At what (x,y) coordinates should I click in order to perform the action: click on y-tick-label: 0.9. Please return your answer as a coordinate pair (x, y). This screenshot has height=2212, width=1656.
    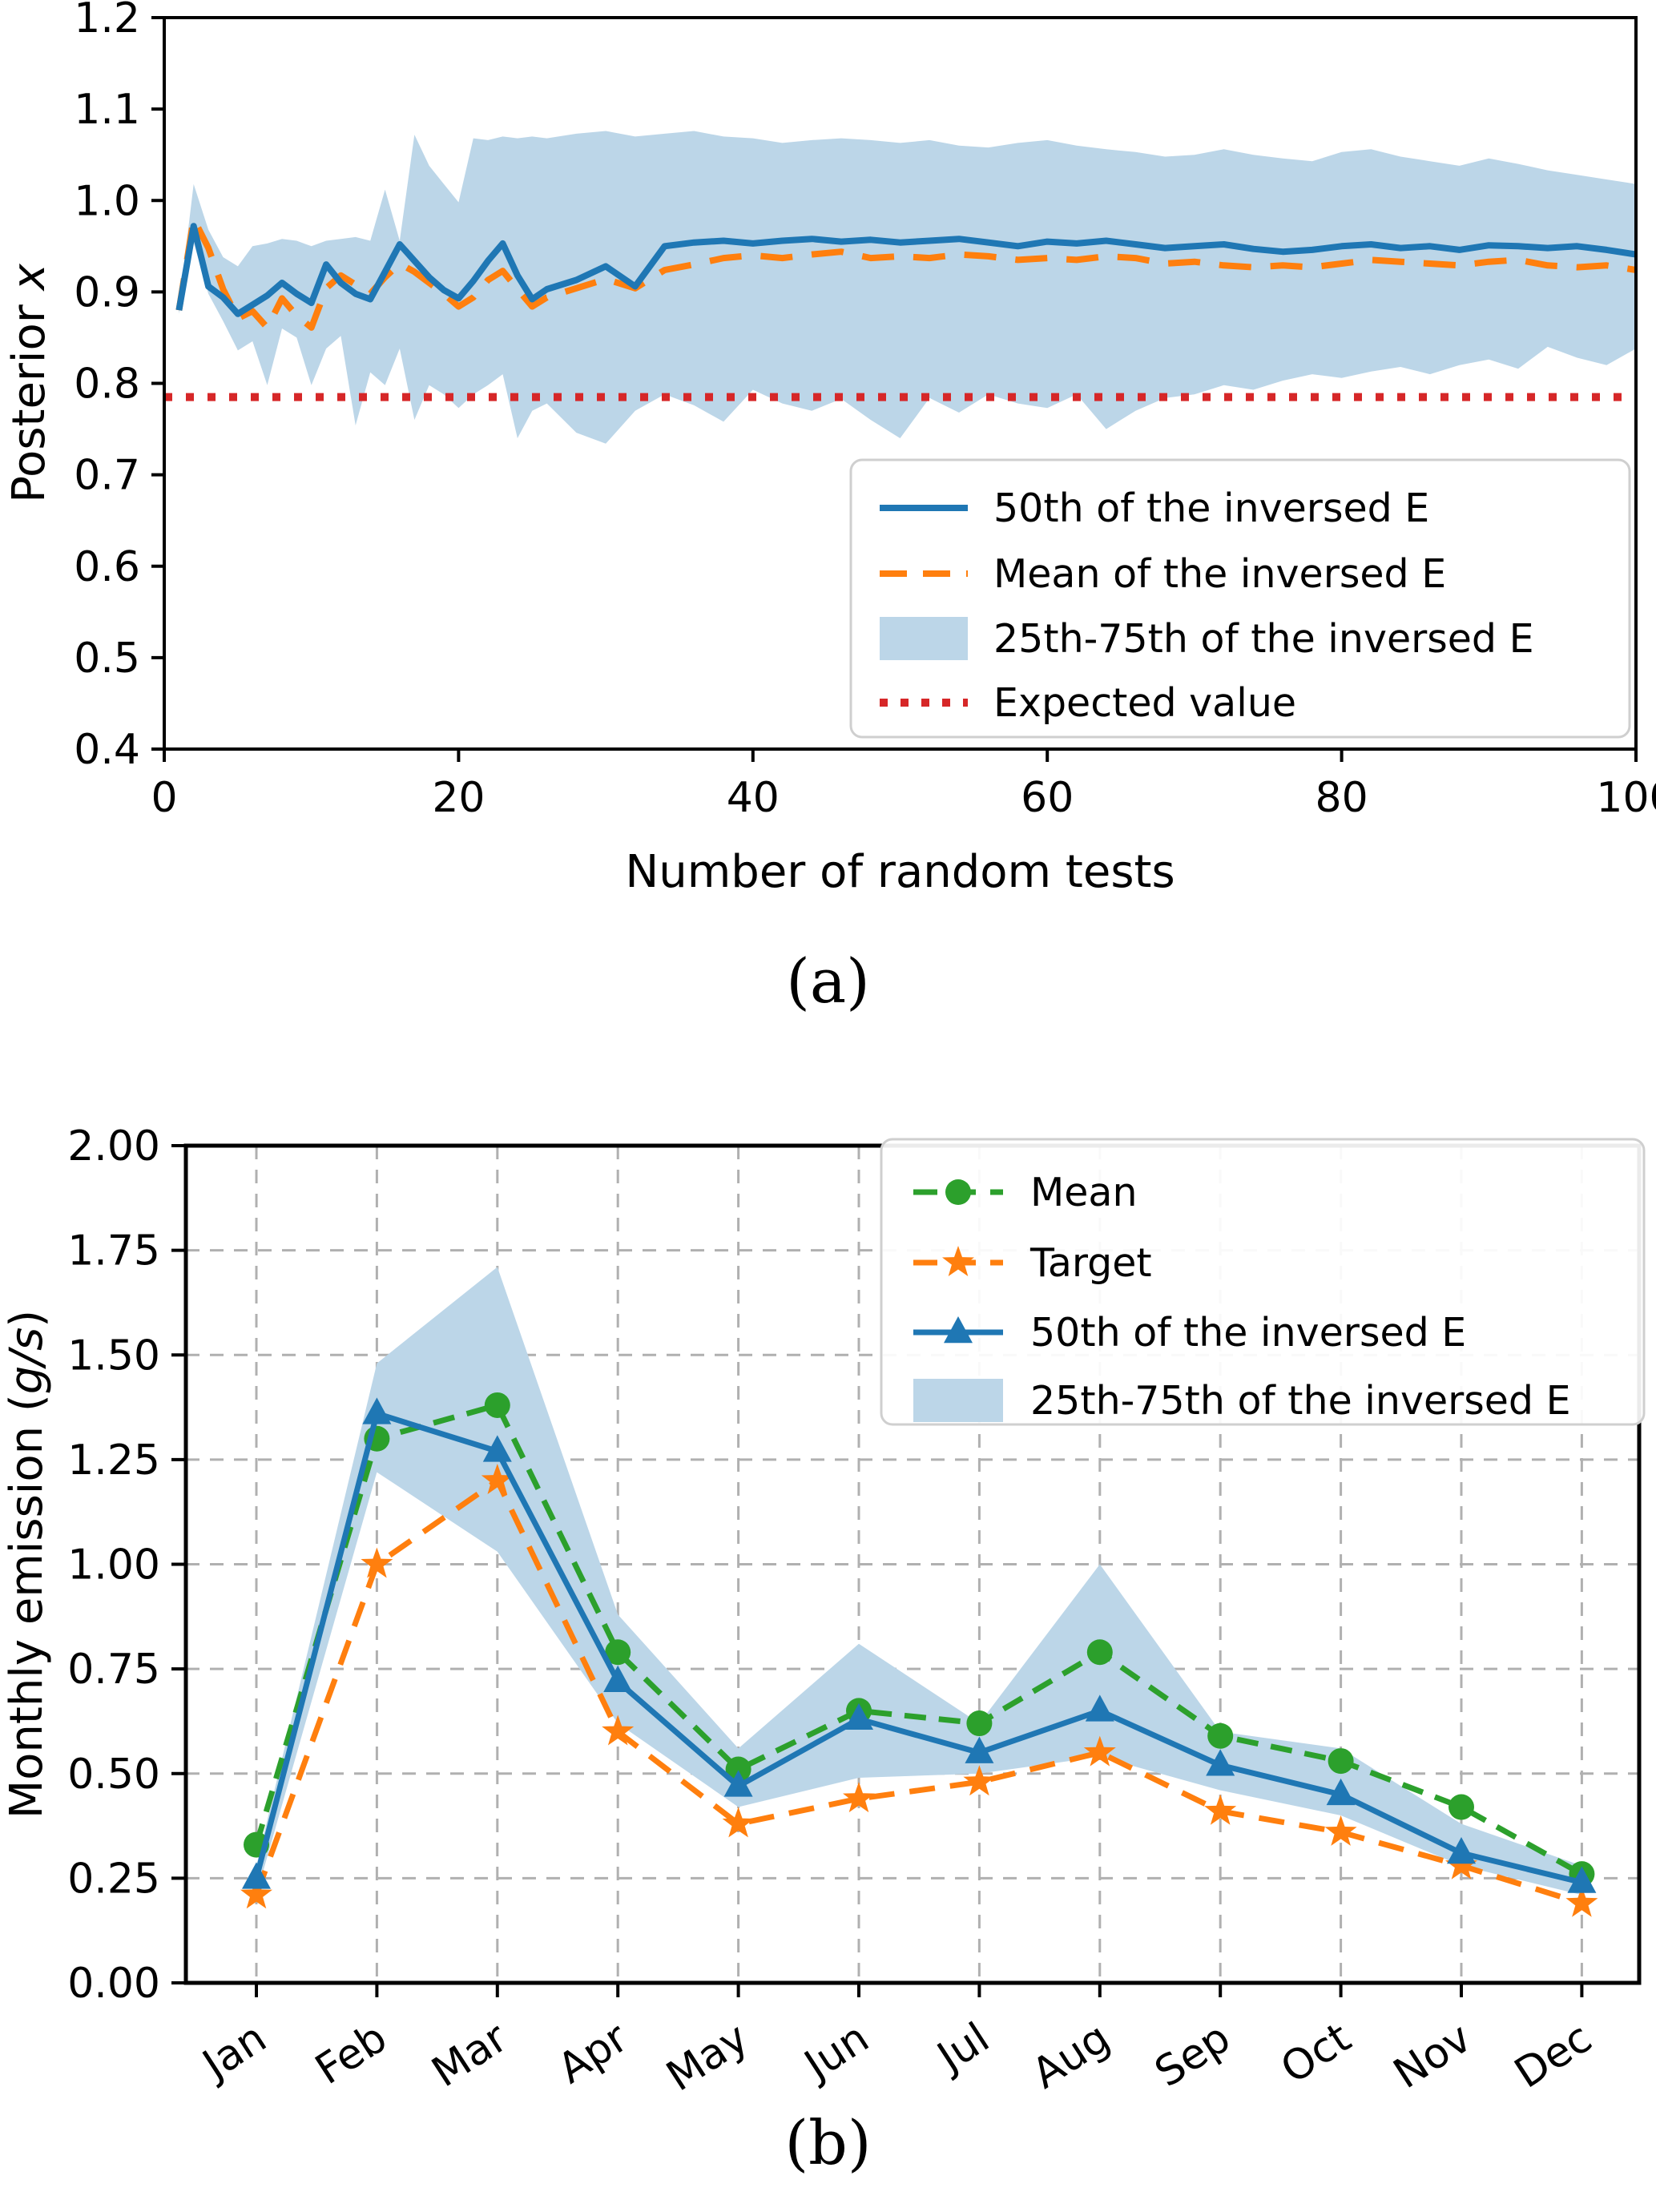
    Looking at the image, I should click on (107, 292).